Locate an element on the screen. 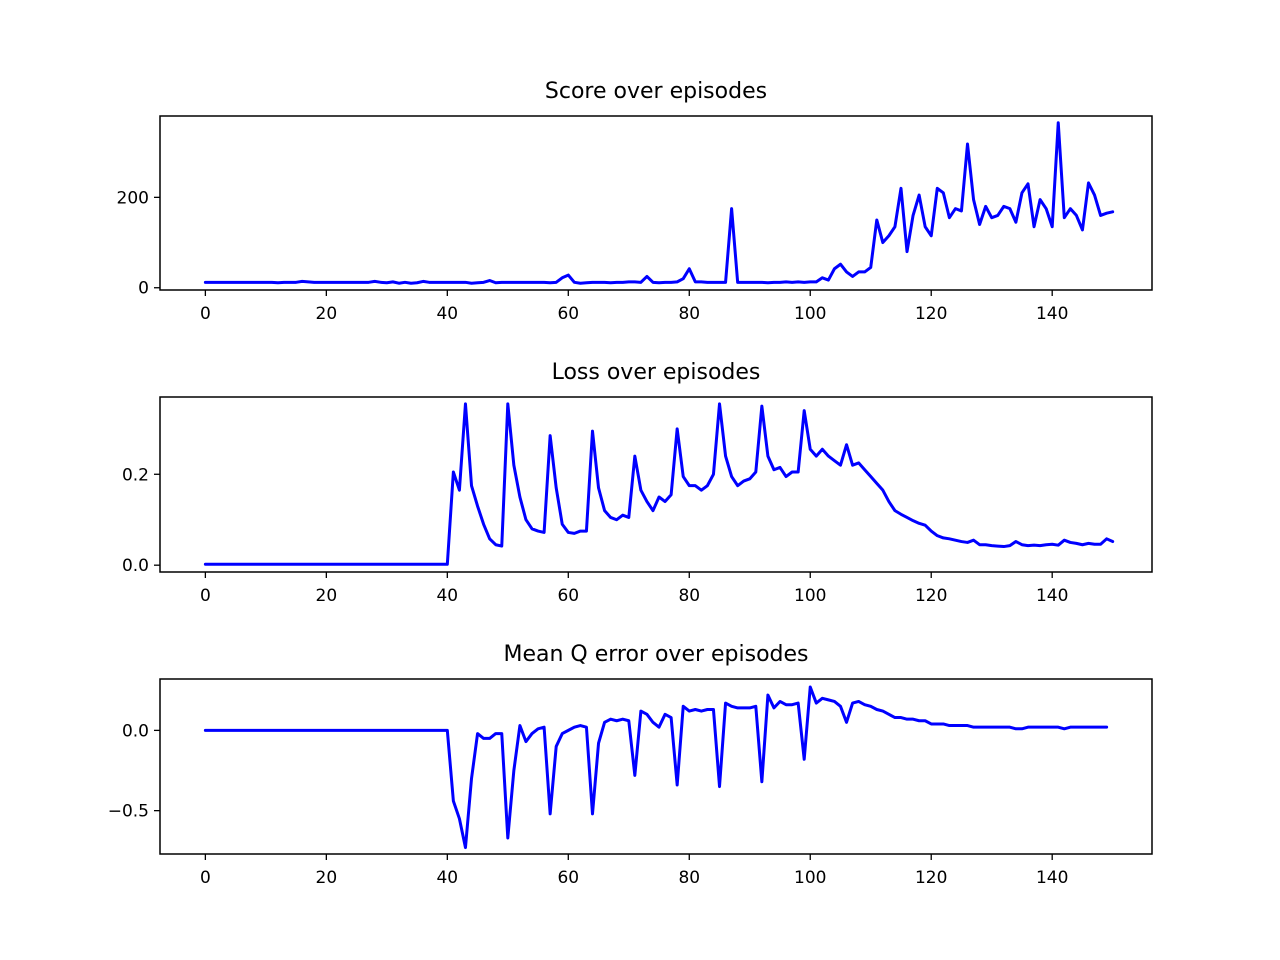 This screenshot has height=960, width=1280. q-error-x-tick-label: 40 is located at coordinates (447, 878).